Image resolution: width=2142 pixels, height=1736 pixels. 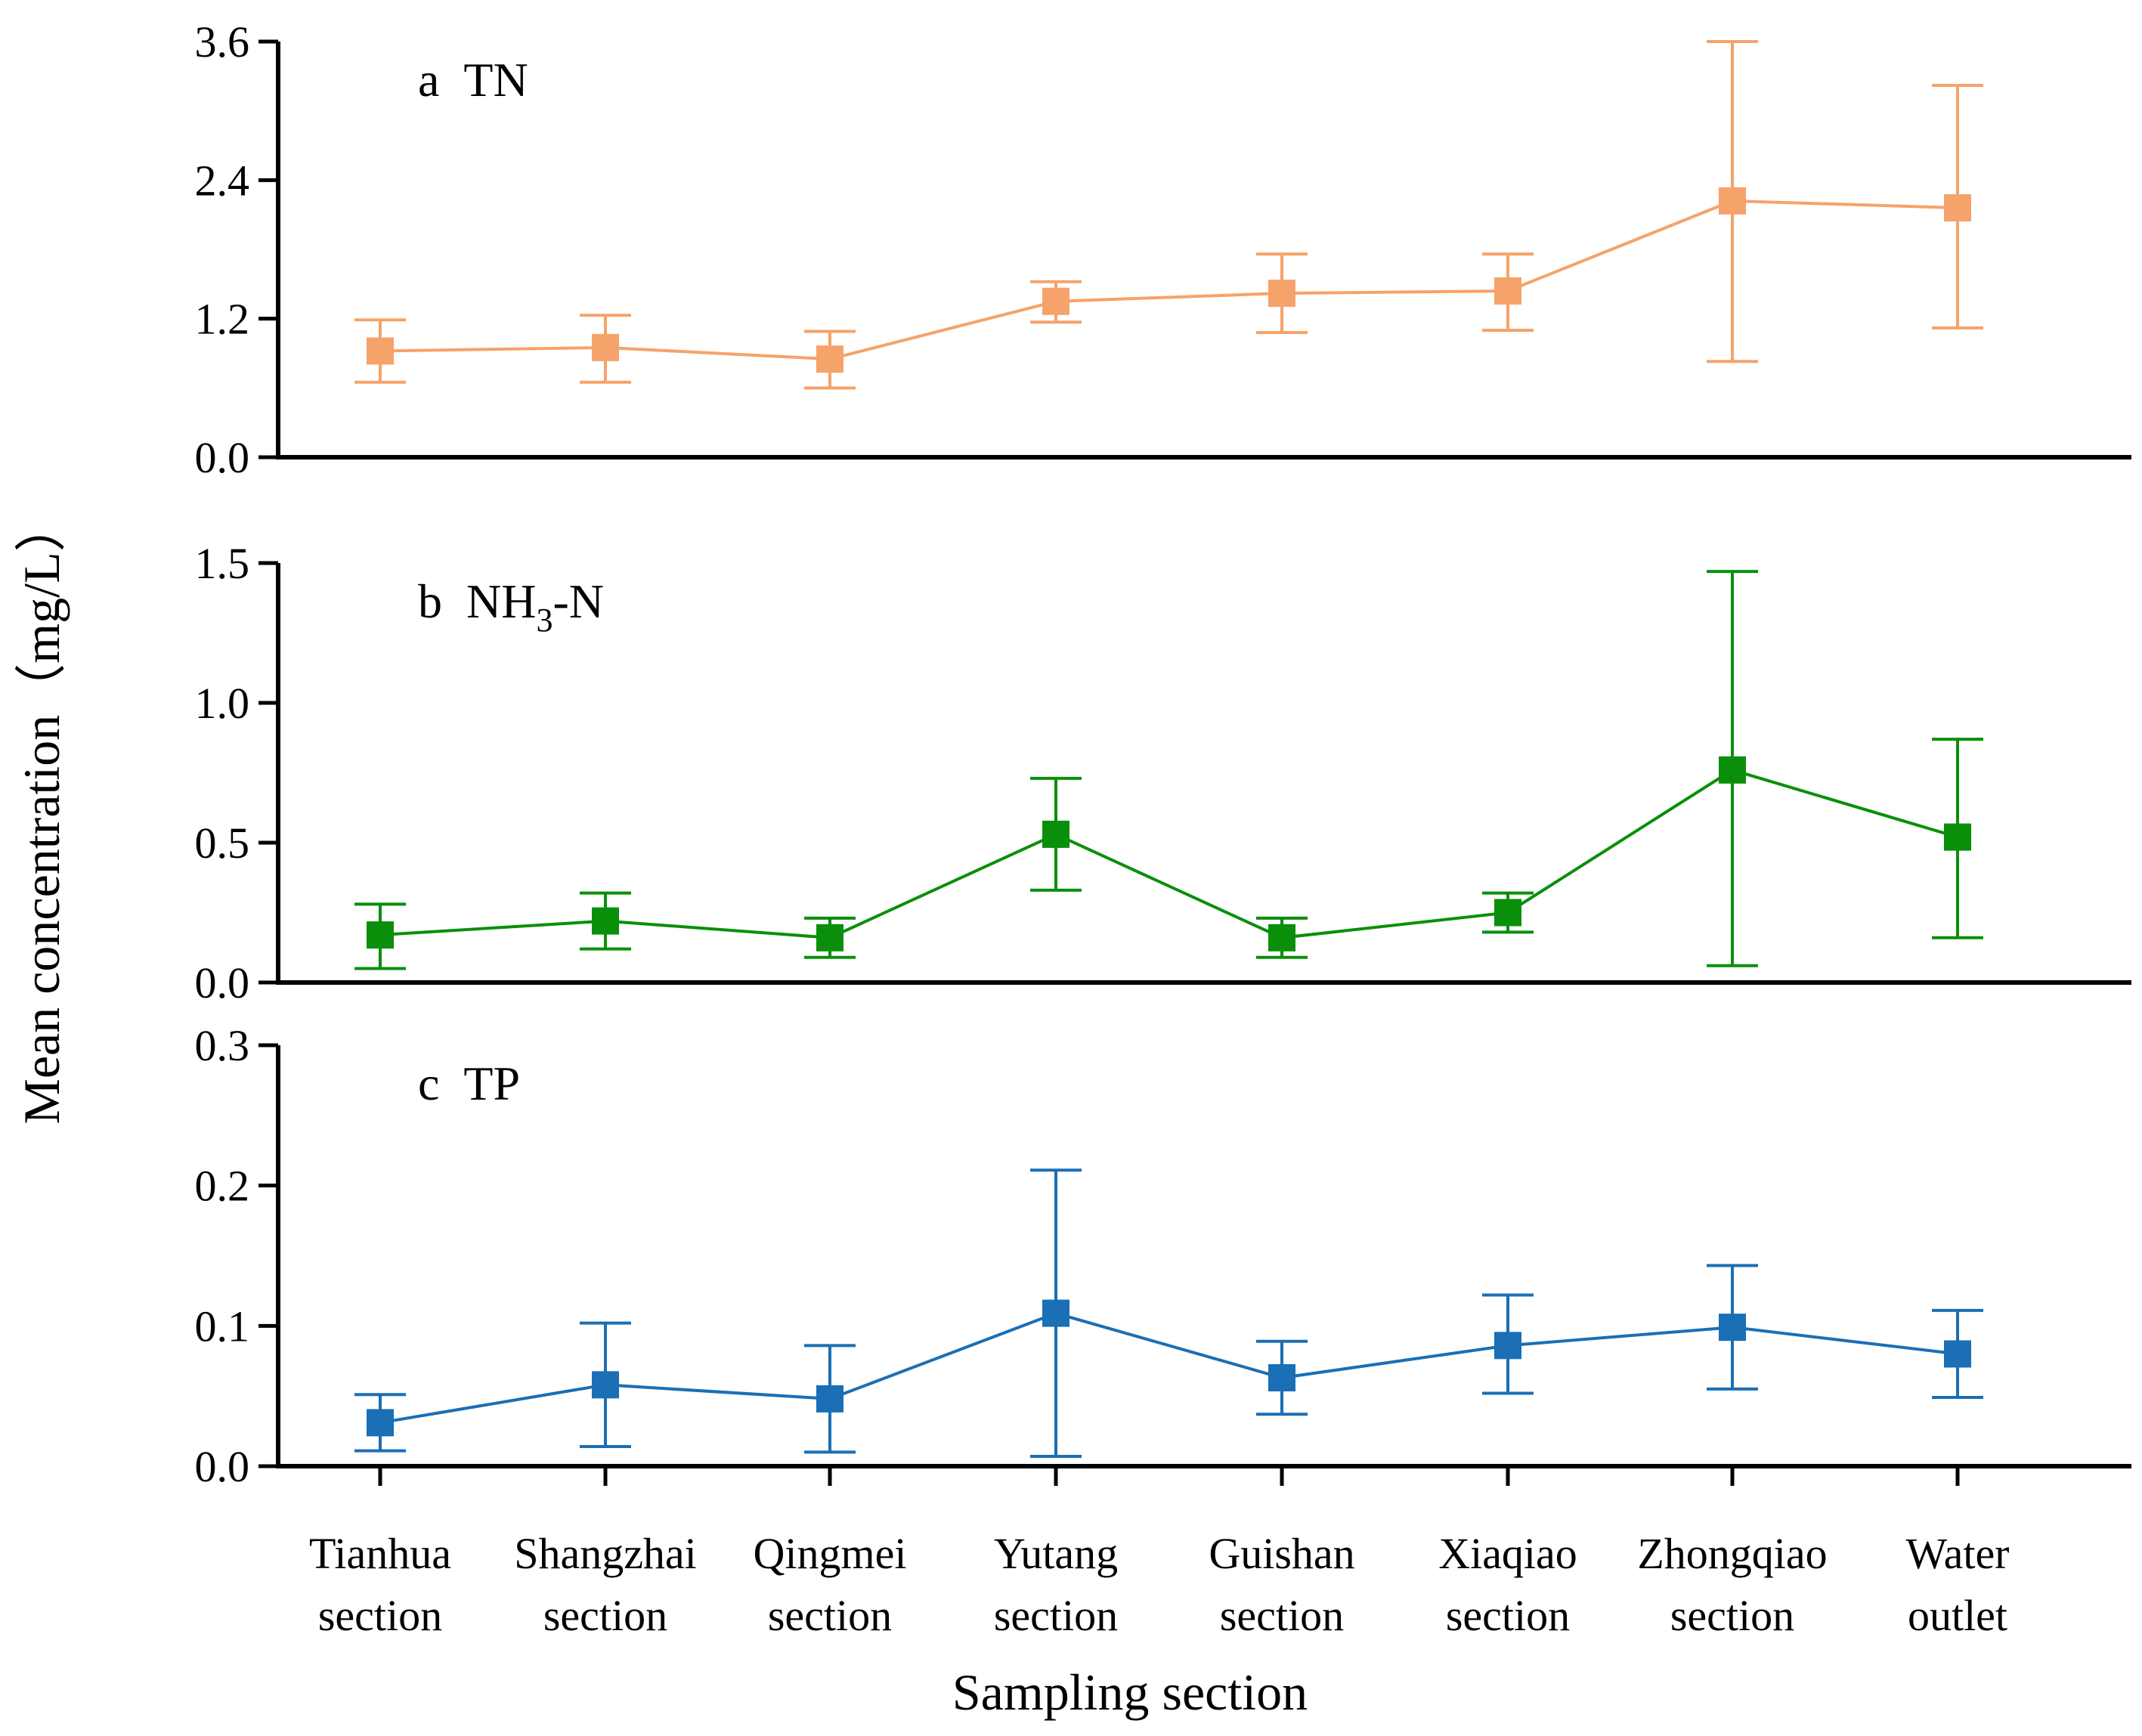 I want to click on x-category-label-line: outlet, so click(x=1957, y=1615).